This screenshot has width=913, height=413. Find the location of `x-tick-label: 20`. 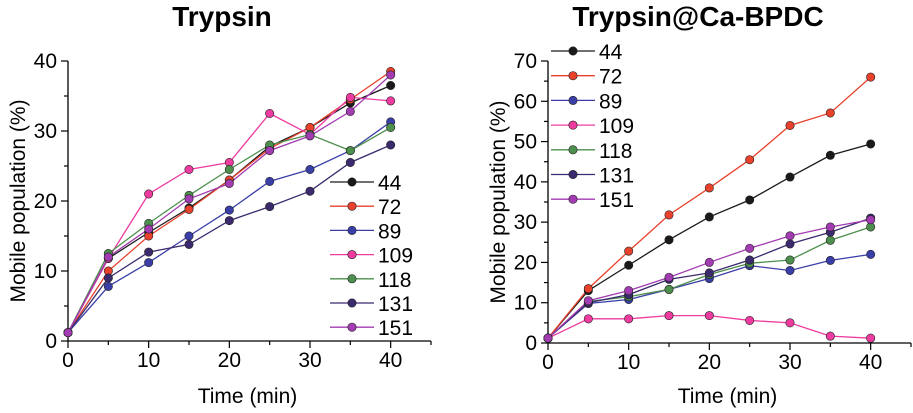

x-tick-label: 20 is located at coordinates (229, 360).